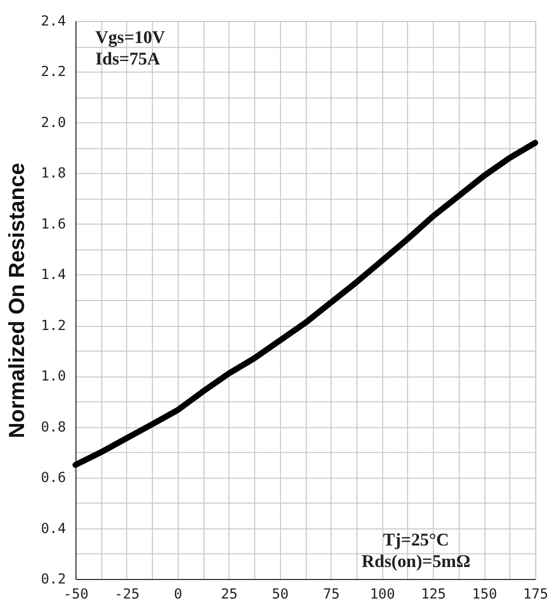 The width and height of the screenshot is (558, 610). I want to click on y-tick-label: 1.6, so click(53, 224).